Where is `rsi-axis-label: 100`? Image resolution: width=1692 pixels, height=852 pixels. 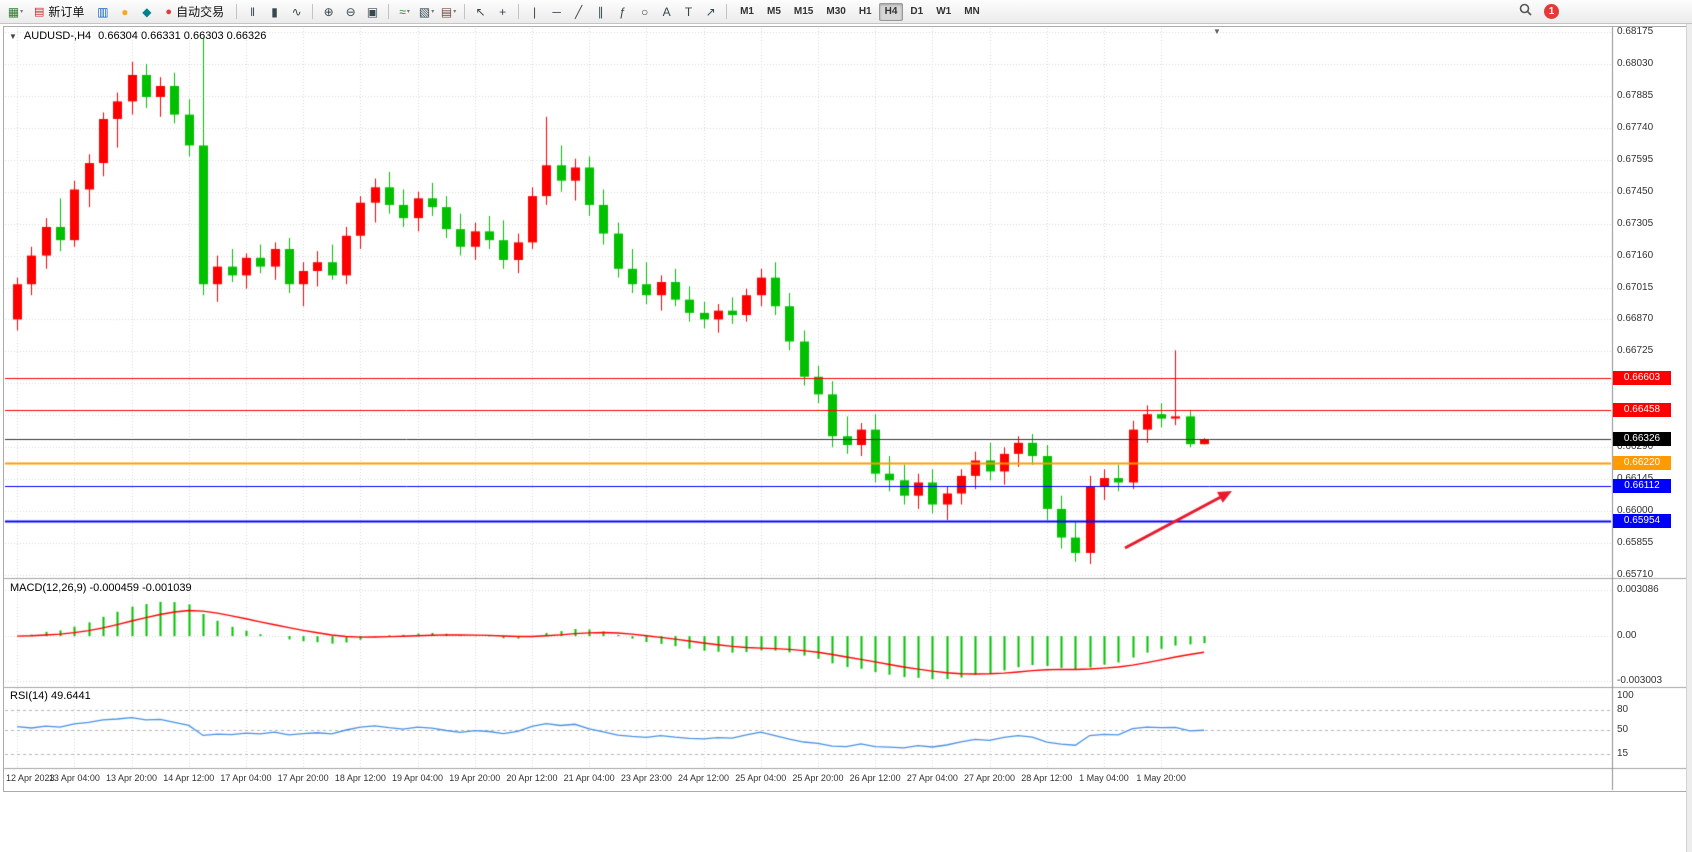
rsi-axis-label: 100 is located at coordinates (1625, 695).